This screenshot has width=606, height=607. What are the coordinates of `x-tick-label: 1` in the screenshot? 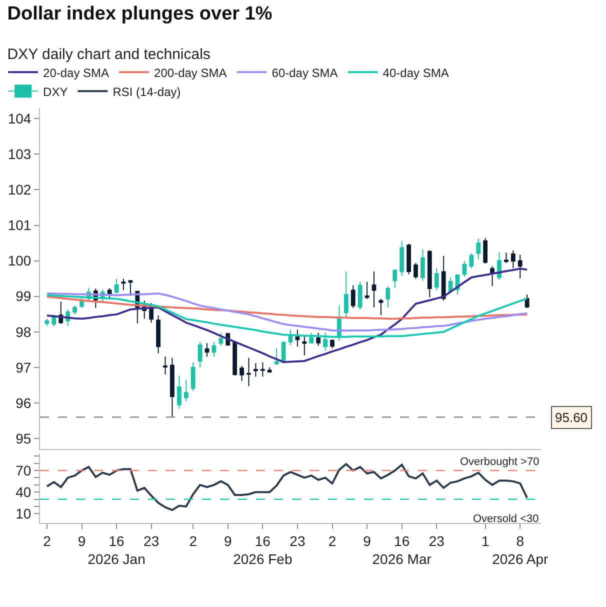 It's located at (485, 540).